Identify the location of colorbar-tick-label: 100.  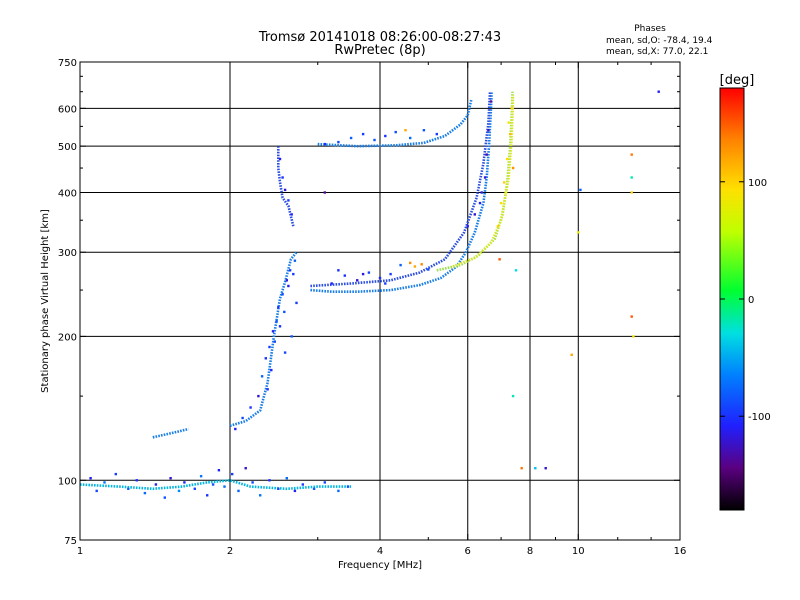
(757, 183).